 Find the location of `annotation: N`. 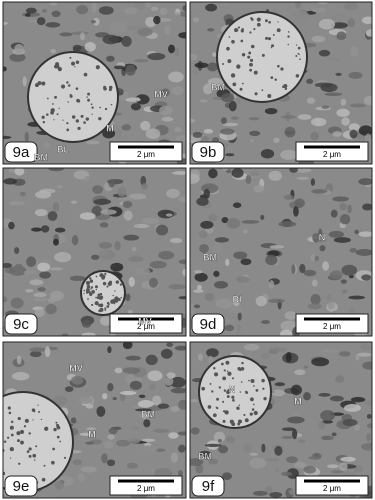

annotation: N is located at coordinates (322, 237).